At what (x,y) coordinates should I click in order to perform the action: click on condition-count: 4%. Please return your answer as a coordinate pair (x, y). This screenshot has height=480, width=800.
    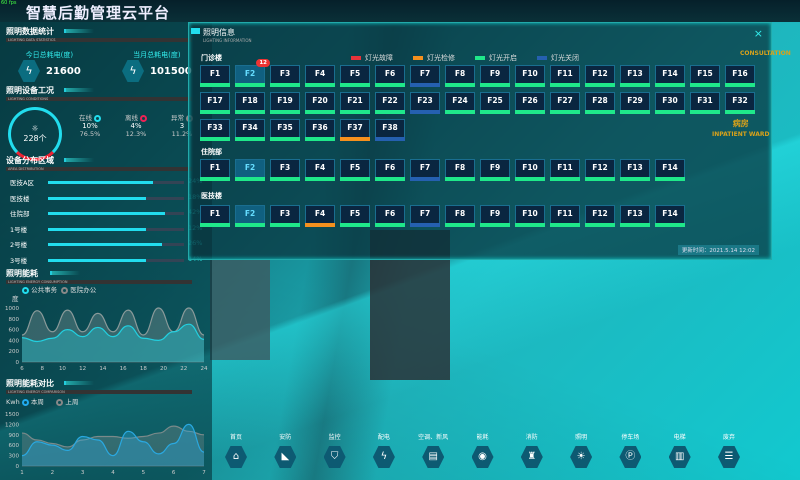
    Looking at the image, I should click on (136, 126).